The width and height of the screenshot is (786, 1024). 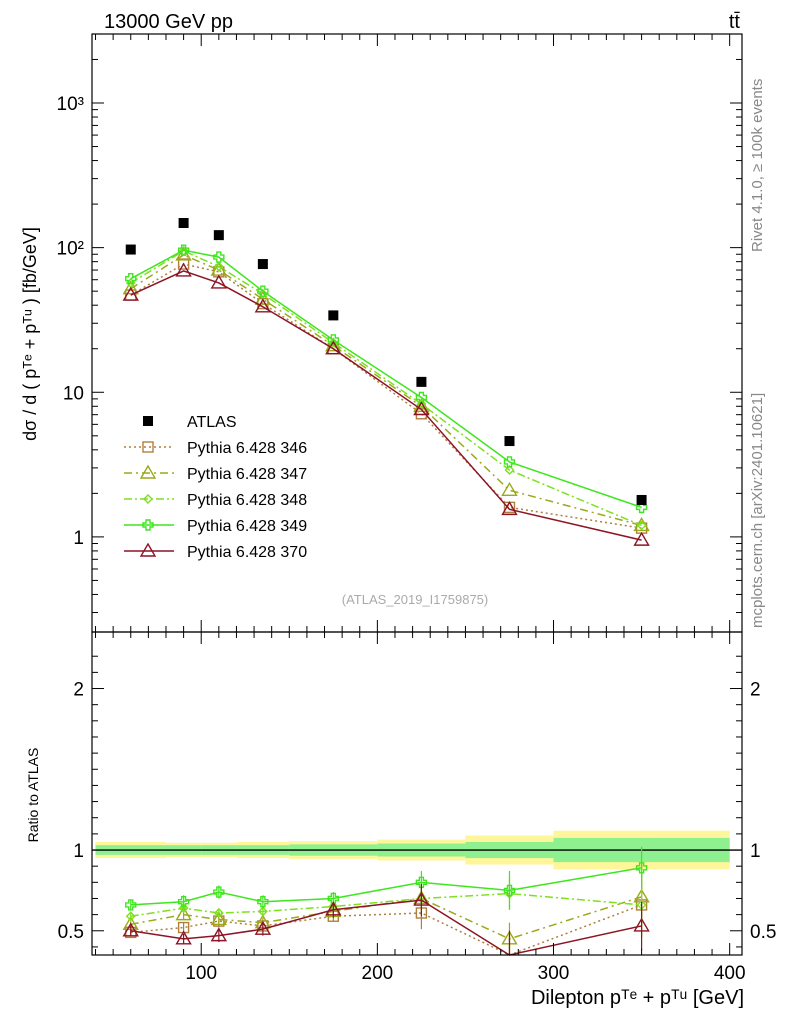 I want to click on legend-item-3: Pythia 6.428 349, so click(x=215, y=526).